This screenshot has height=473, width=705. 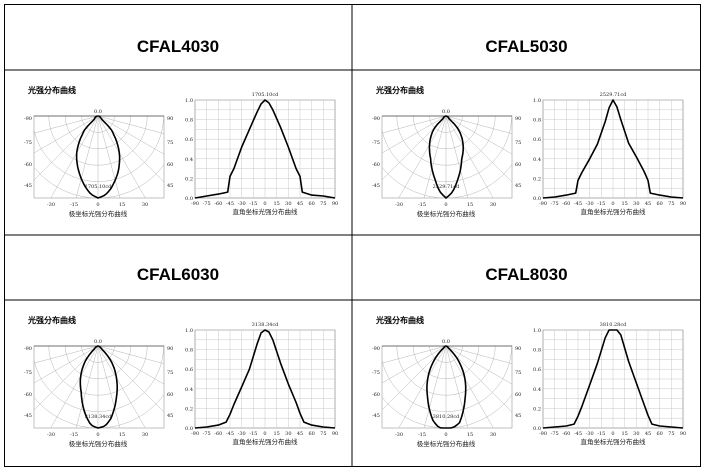 What do you see at coordinates (28, 416) in the screenshot?
I see `polar-left-tick: -45` at bounding box center [28, 416].